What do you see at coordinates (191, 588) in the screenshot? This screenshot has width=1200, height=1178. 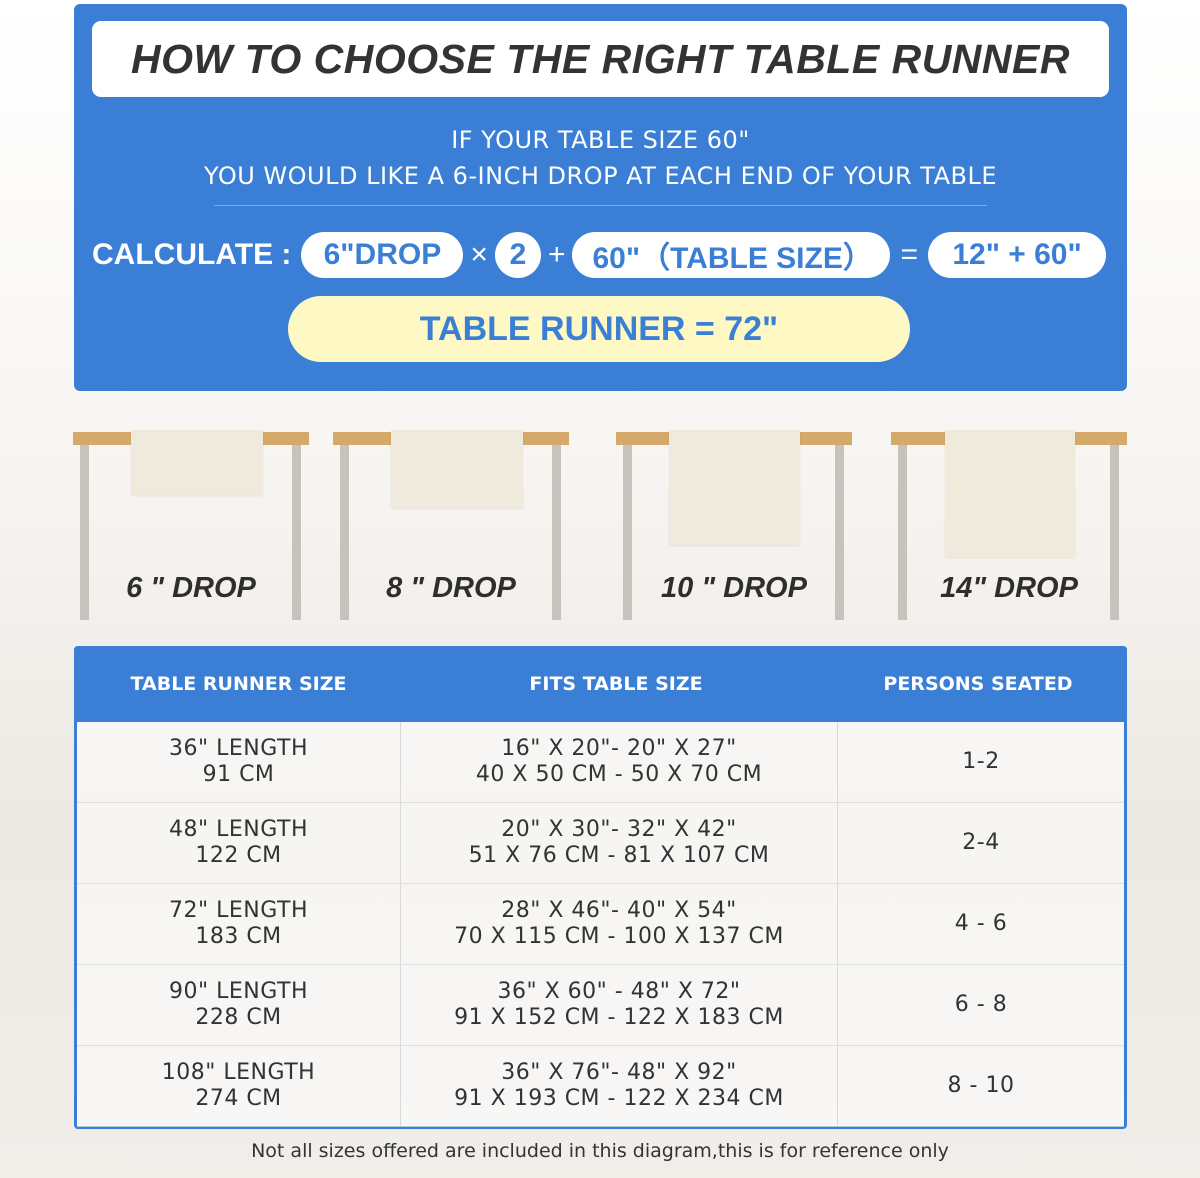 I see `drop-label: 6 " DROP` at bounding box center [191, 588].